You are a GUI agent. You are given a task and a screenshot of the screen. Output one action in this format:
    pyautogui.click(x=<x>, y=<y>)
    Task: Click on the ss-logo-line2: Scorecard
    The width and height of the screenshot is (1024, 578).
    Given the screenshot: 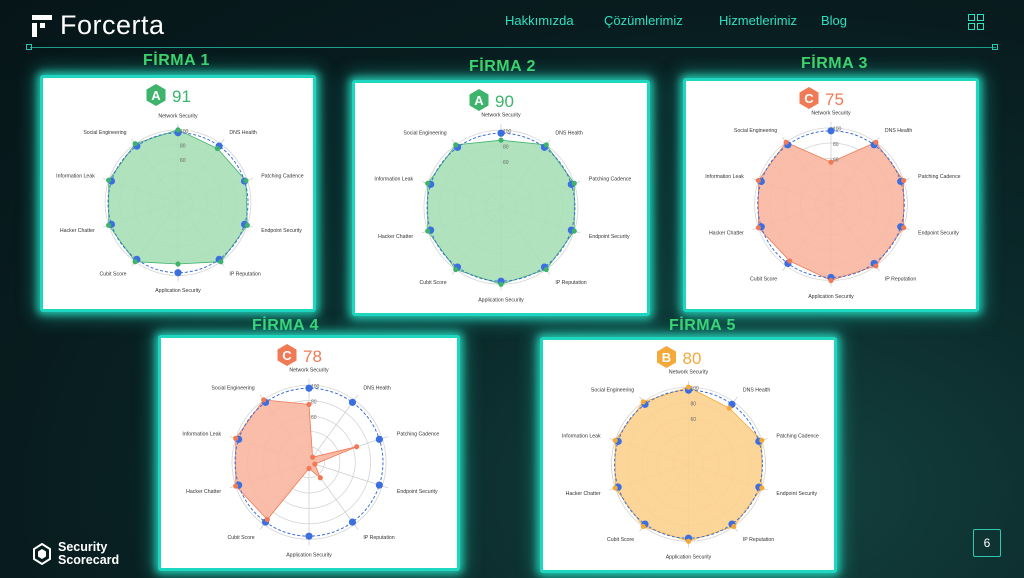 What is the action you would take?
    pyautogui.click(x=89, y=560)
    